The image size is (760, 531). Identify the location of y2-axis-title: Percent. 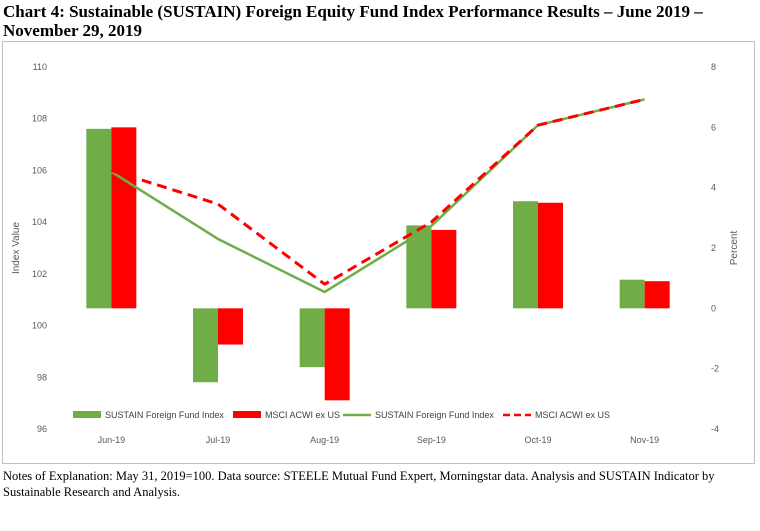
(734, 248).